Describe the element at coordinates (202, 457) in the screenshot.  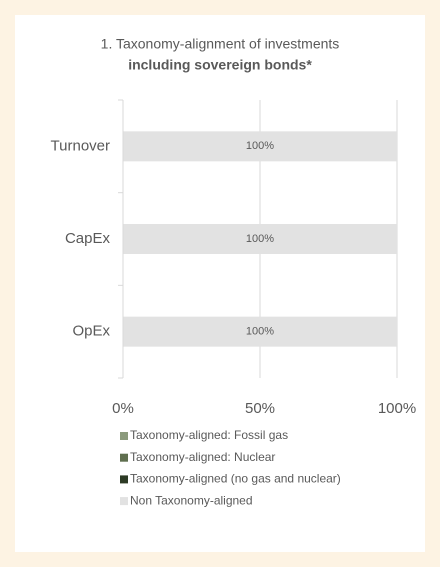
I see `legend-label: Taxonomy-aligned: Nuclear` at that location.